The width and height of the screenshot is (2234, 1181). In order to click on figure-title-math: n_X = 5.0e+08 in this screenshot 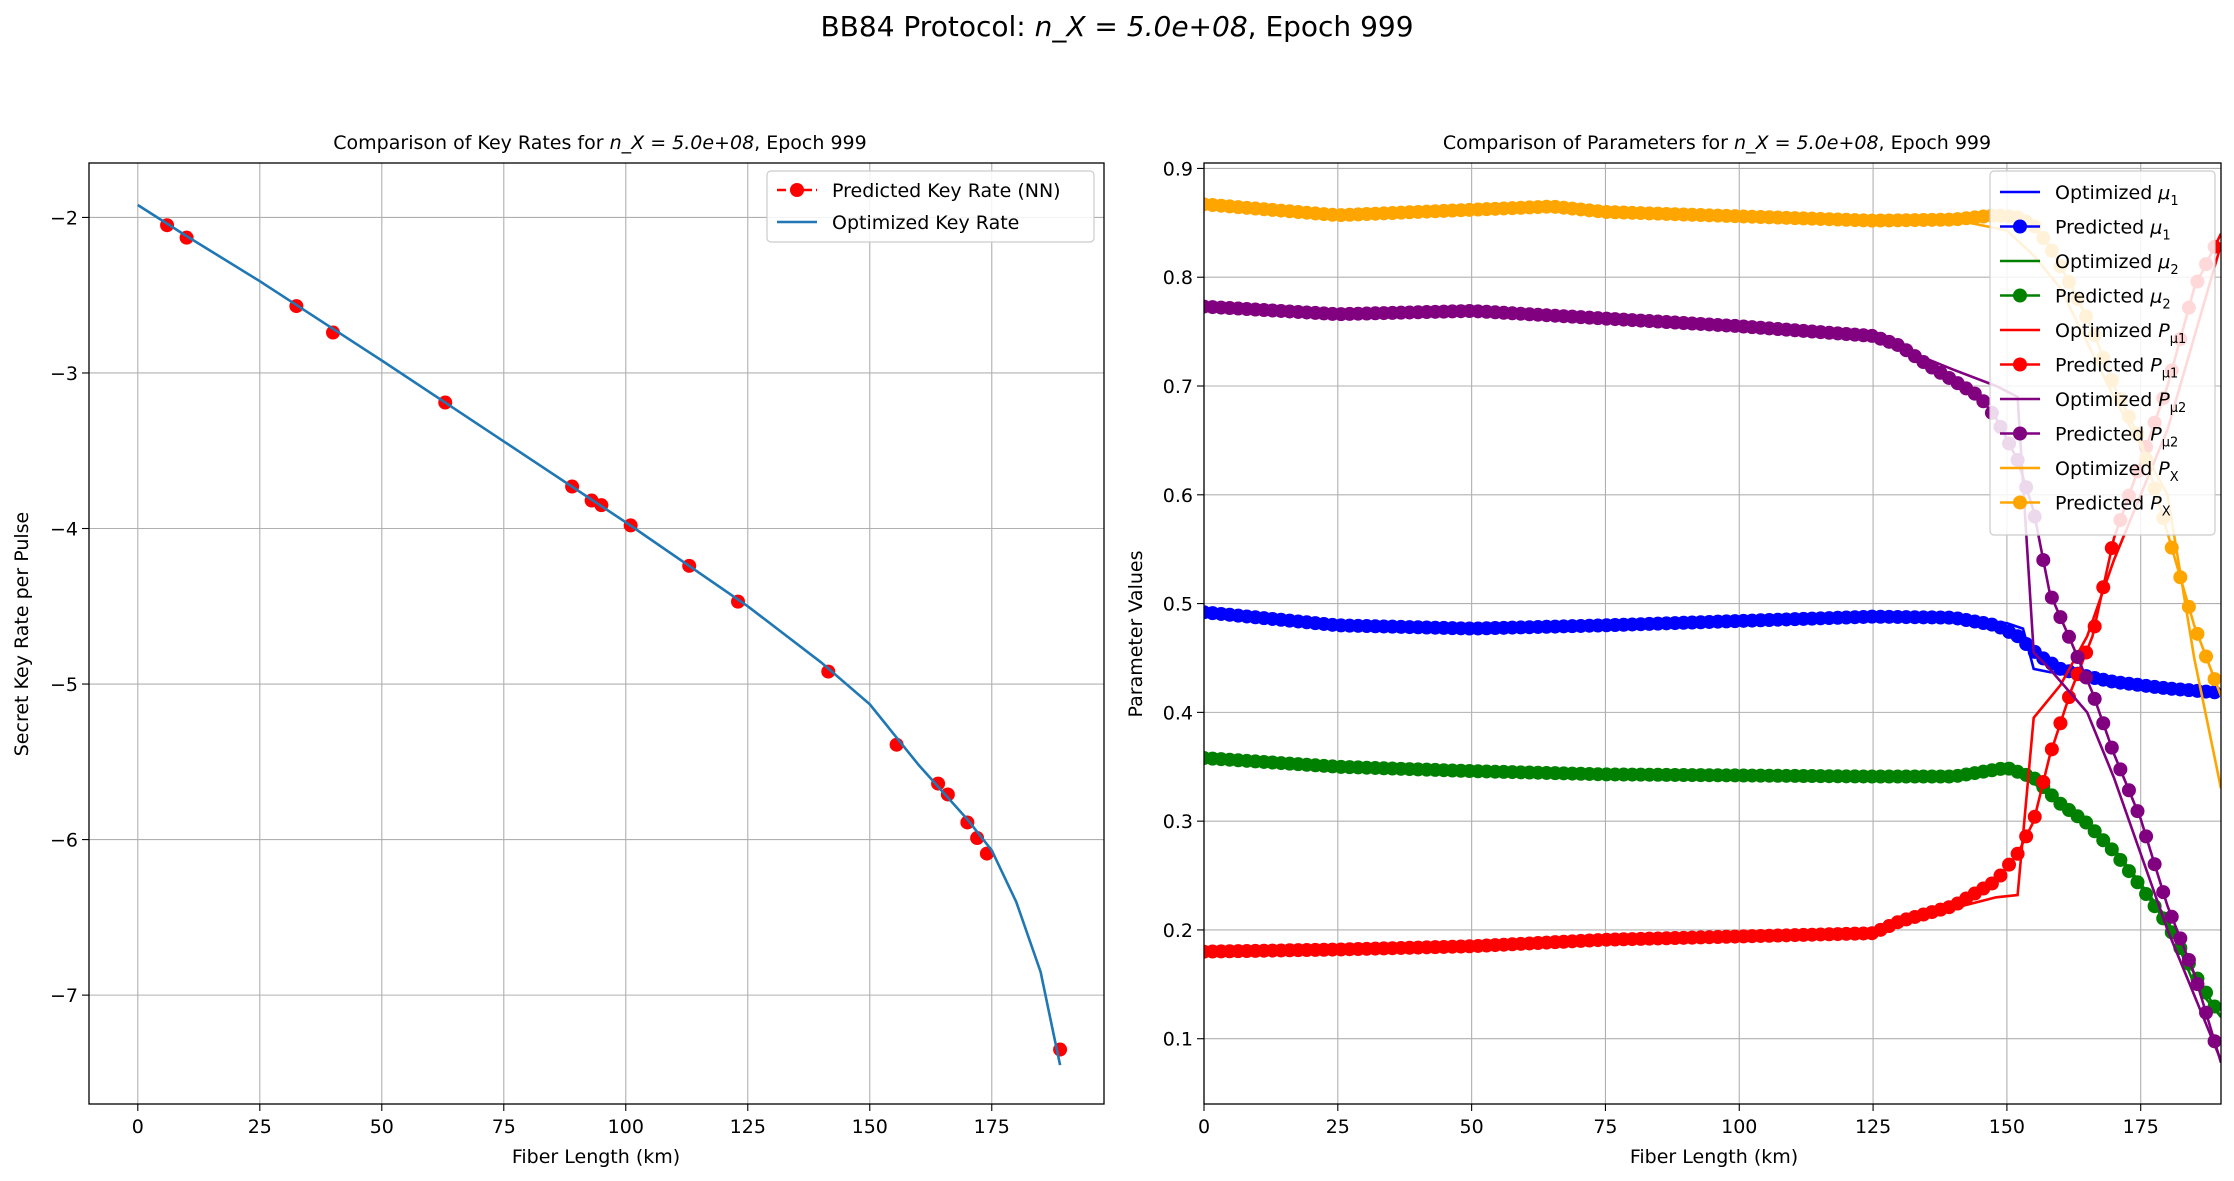, I will do `click(1141, 26)`.